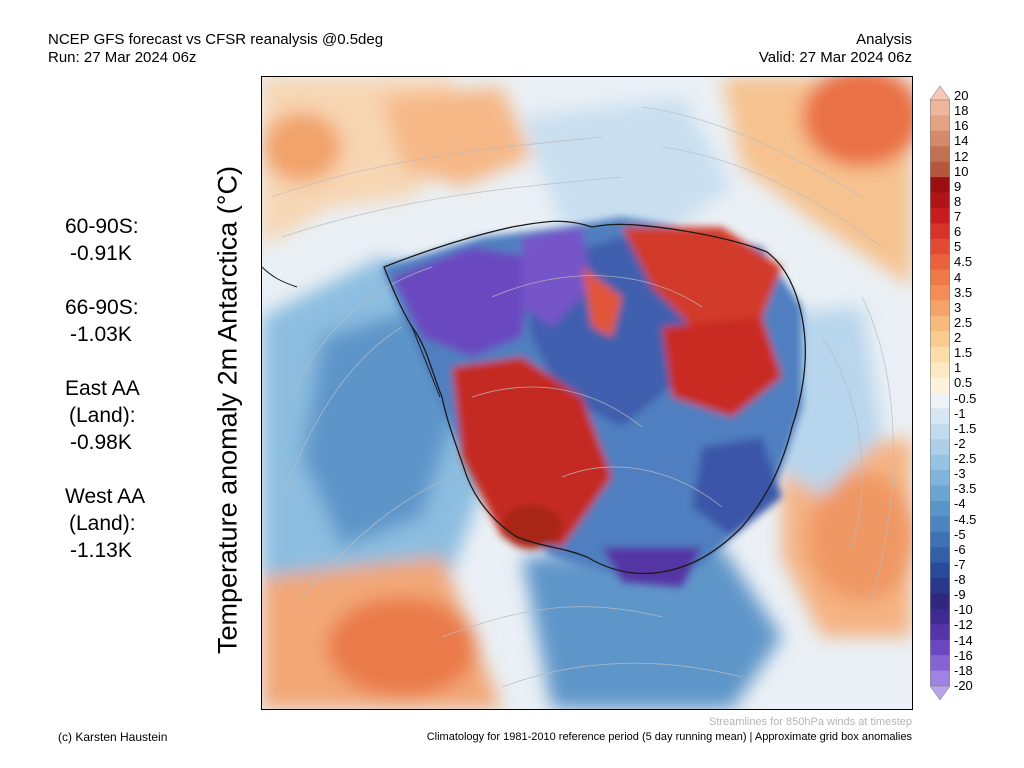 Image resolution: width=1024 pixels, height=768 pixels. Describe the element at coordinates (963, 292) in the screenshot. I see `colorbar-tick-label: 3.5` at that location.